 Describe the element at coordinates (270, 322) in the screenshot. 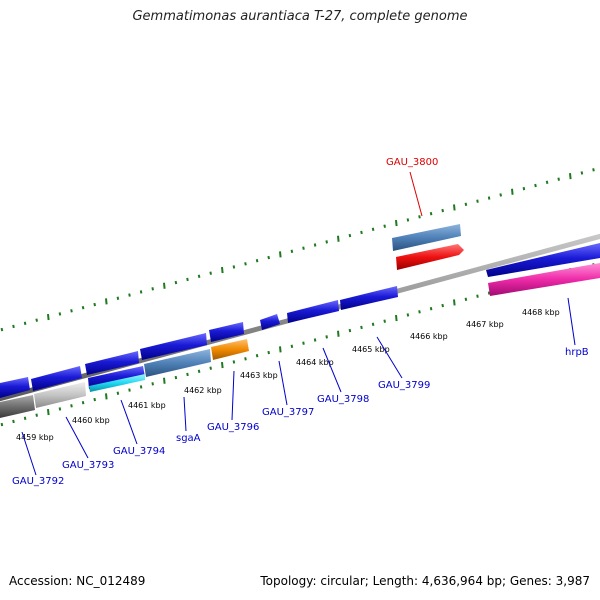

I see `gene-arrow-small` at that location.